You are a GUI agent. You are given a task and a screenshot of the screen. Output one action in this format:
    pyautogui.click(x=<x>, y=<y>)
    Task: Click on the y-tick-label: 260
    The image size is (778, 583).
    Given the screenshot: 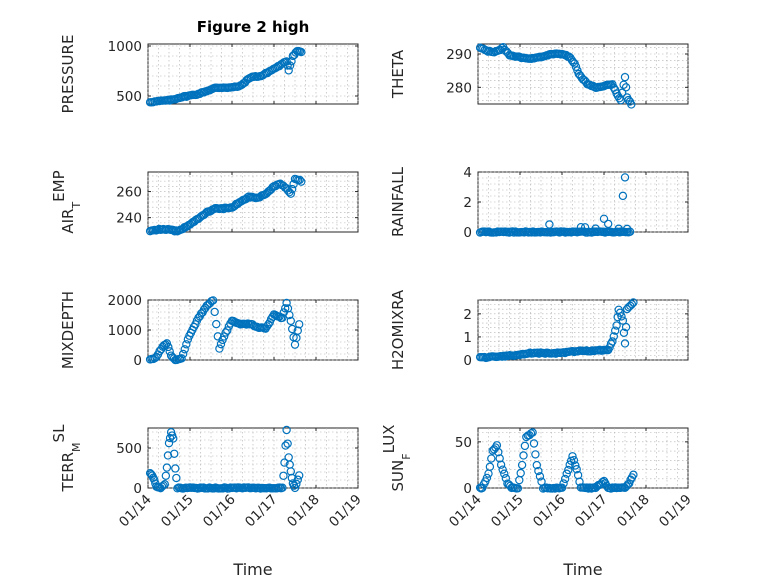 What is the action you would take?
    pyautogui.click(x=129, y=193)
    